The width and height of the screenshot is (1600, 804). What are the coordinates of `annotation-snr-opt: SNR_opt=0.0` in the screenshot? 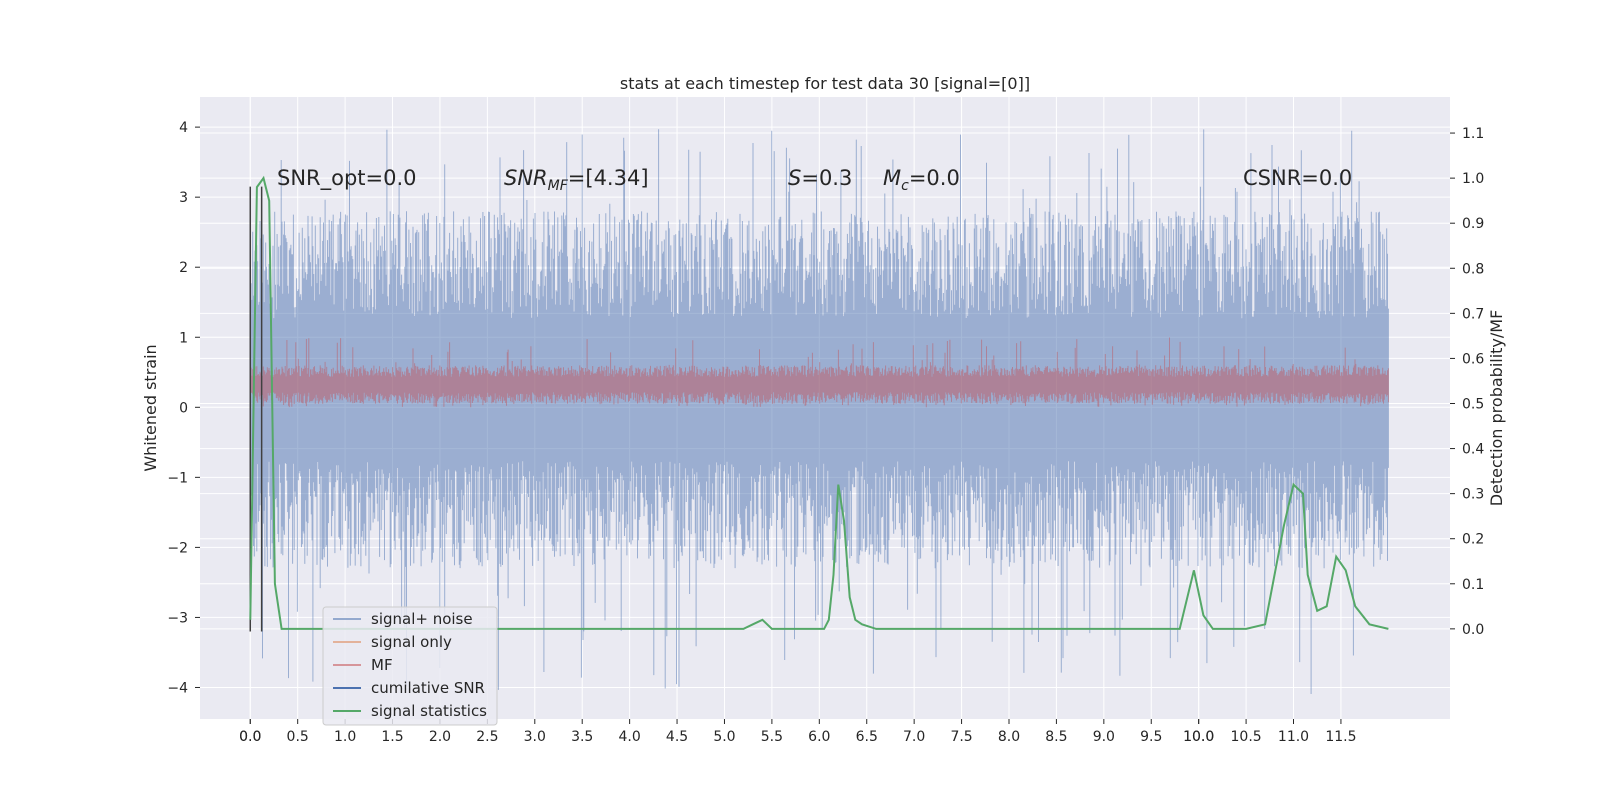 It's located at (347, 178).